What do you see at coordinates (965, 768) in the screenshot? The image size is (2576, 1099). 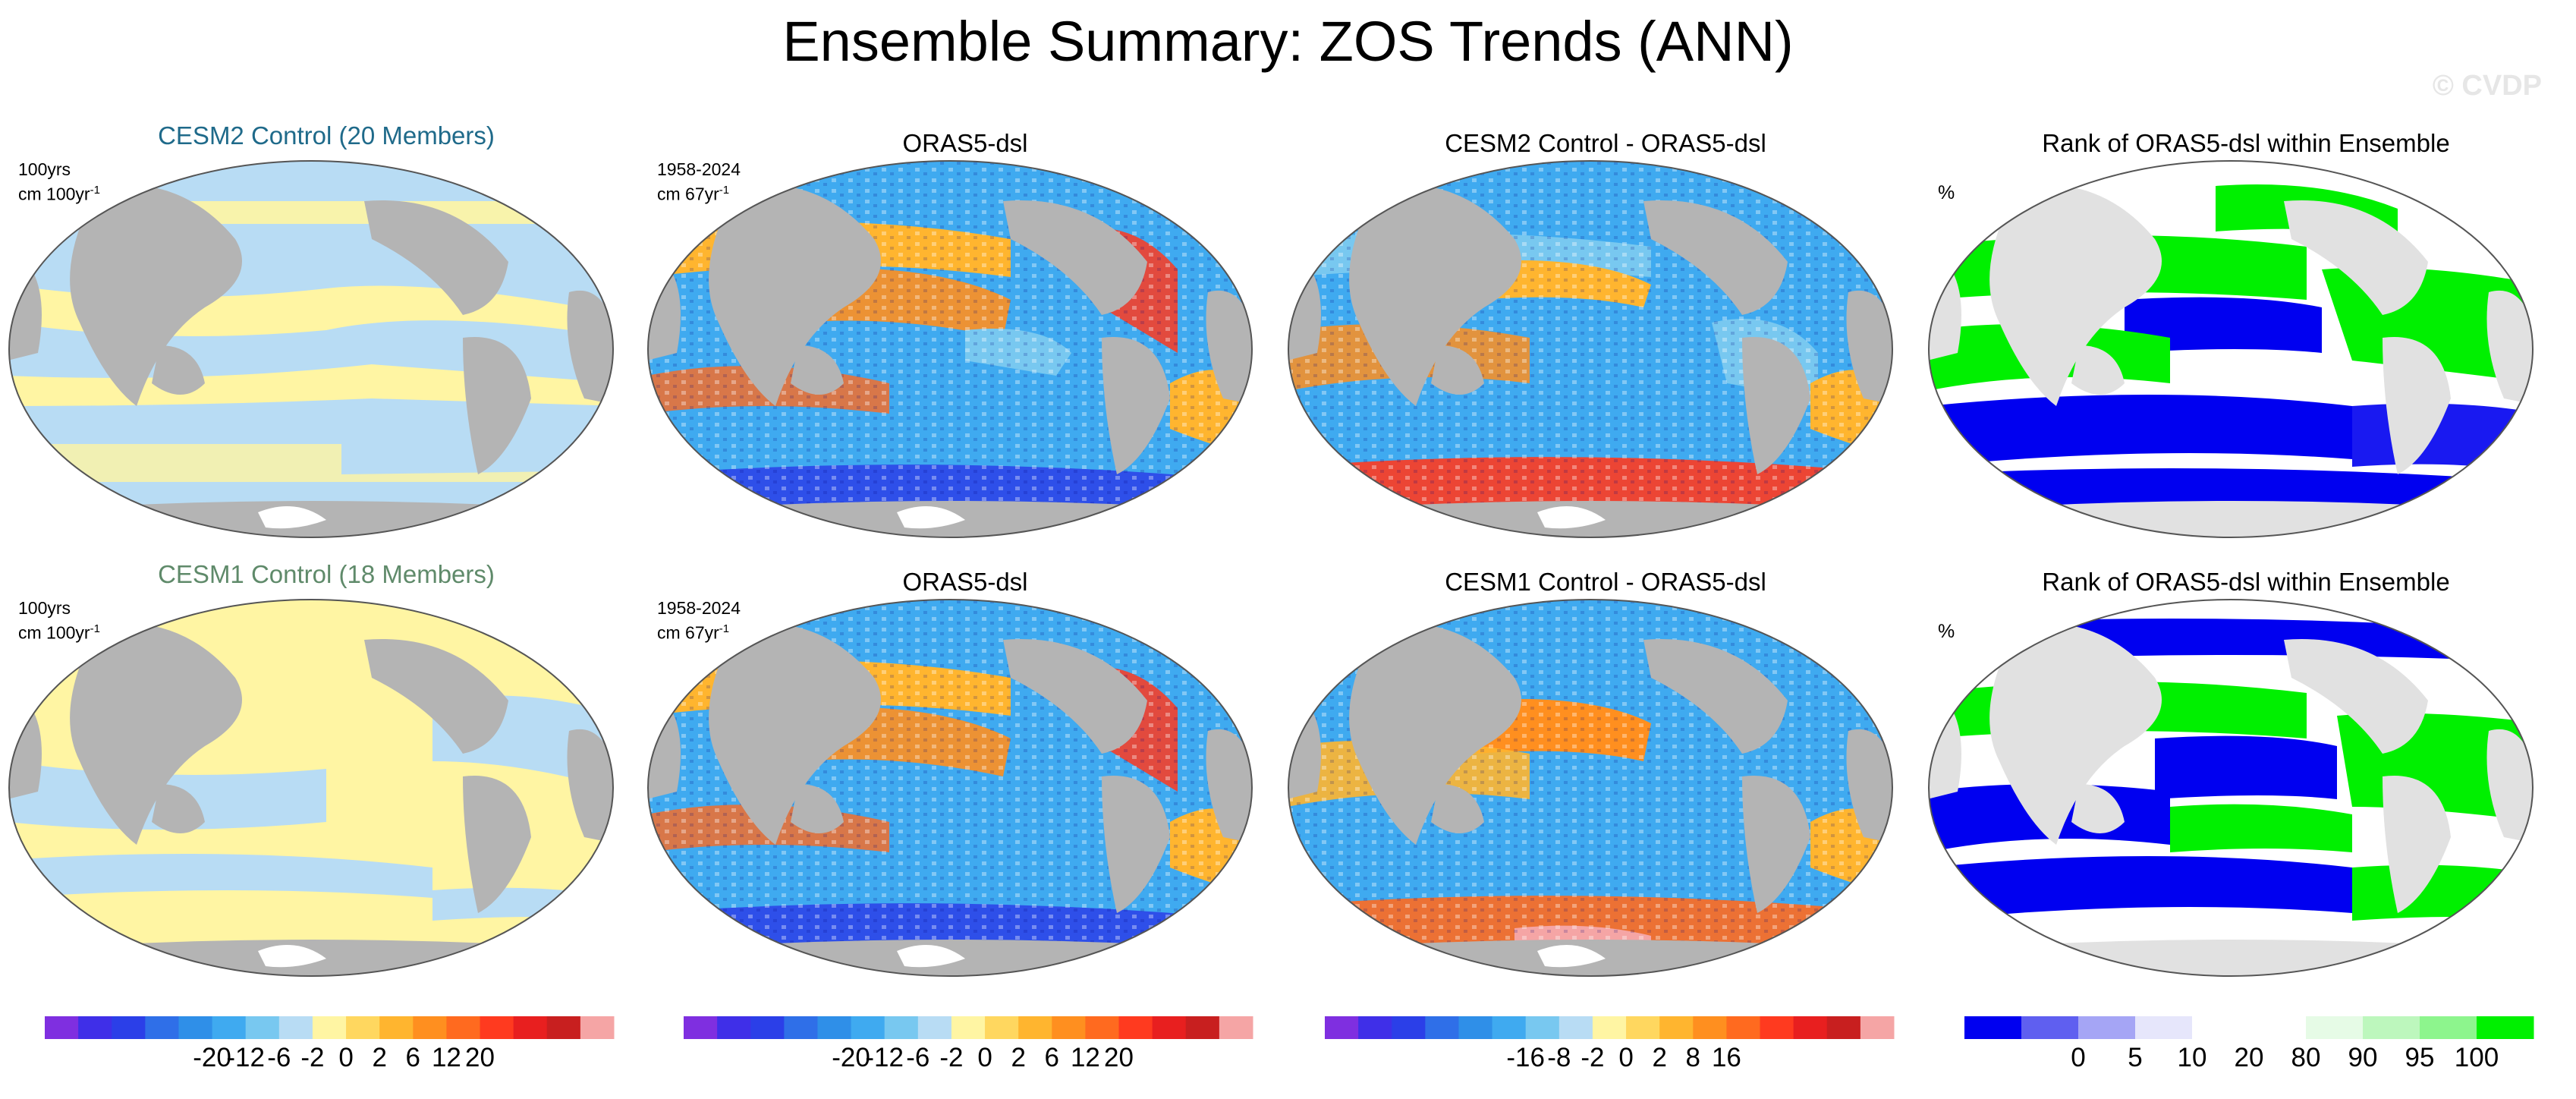 I see `panel-oras5-obs: ORAS5-dsl 1958-2024 cm 67yr-1` at bounding box center [965, 768].